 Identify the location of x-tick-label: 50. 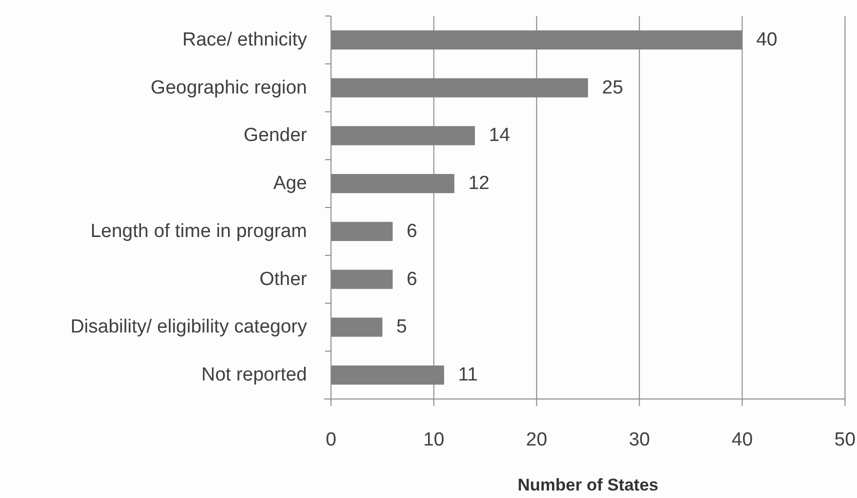
(845, 440).